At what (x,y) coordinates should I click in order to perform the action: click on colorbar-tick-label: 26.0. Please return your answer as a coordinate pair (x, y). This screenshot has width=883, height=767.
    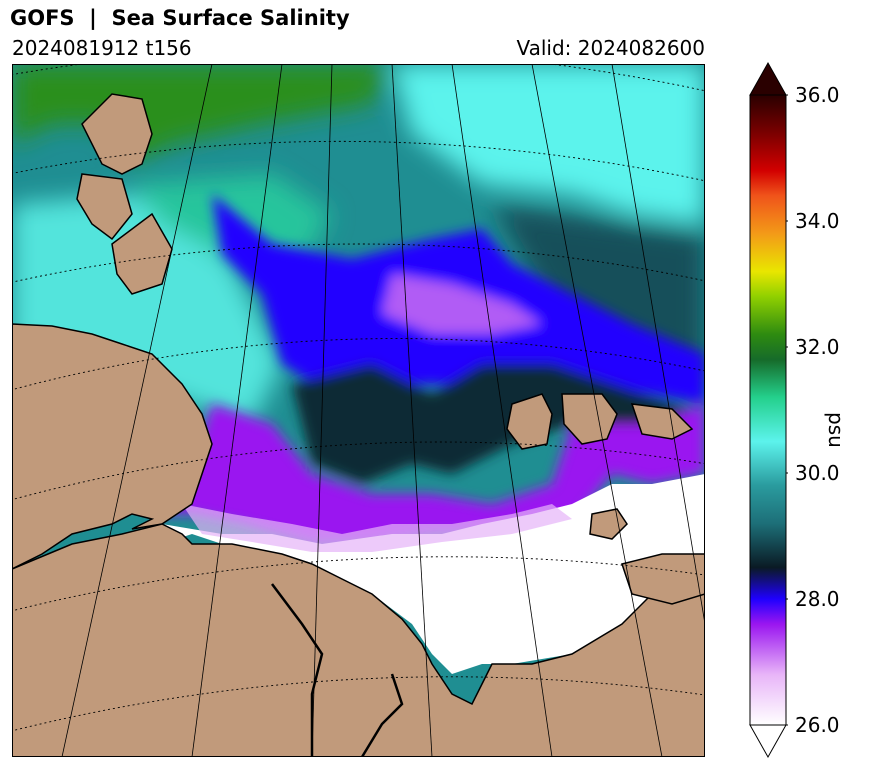
    Looking at the image, I should click on (817, 725).